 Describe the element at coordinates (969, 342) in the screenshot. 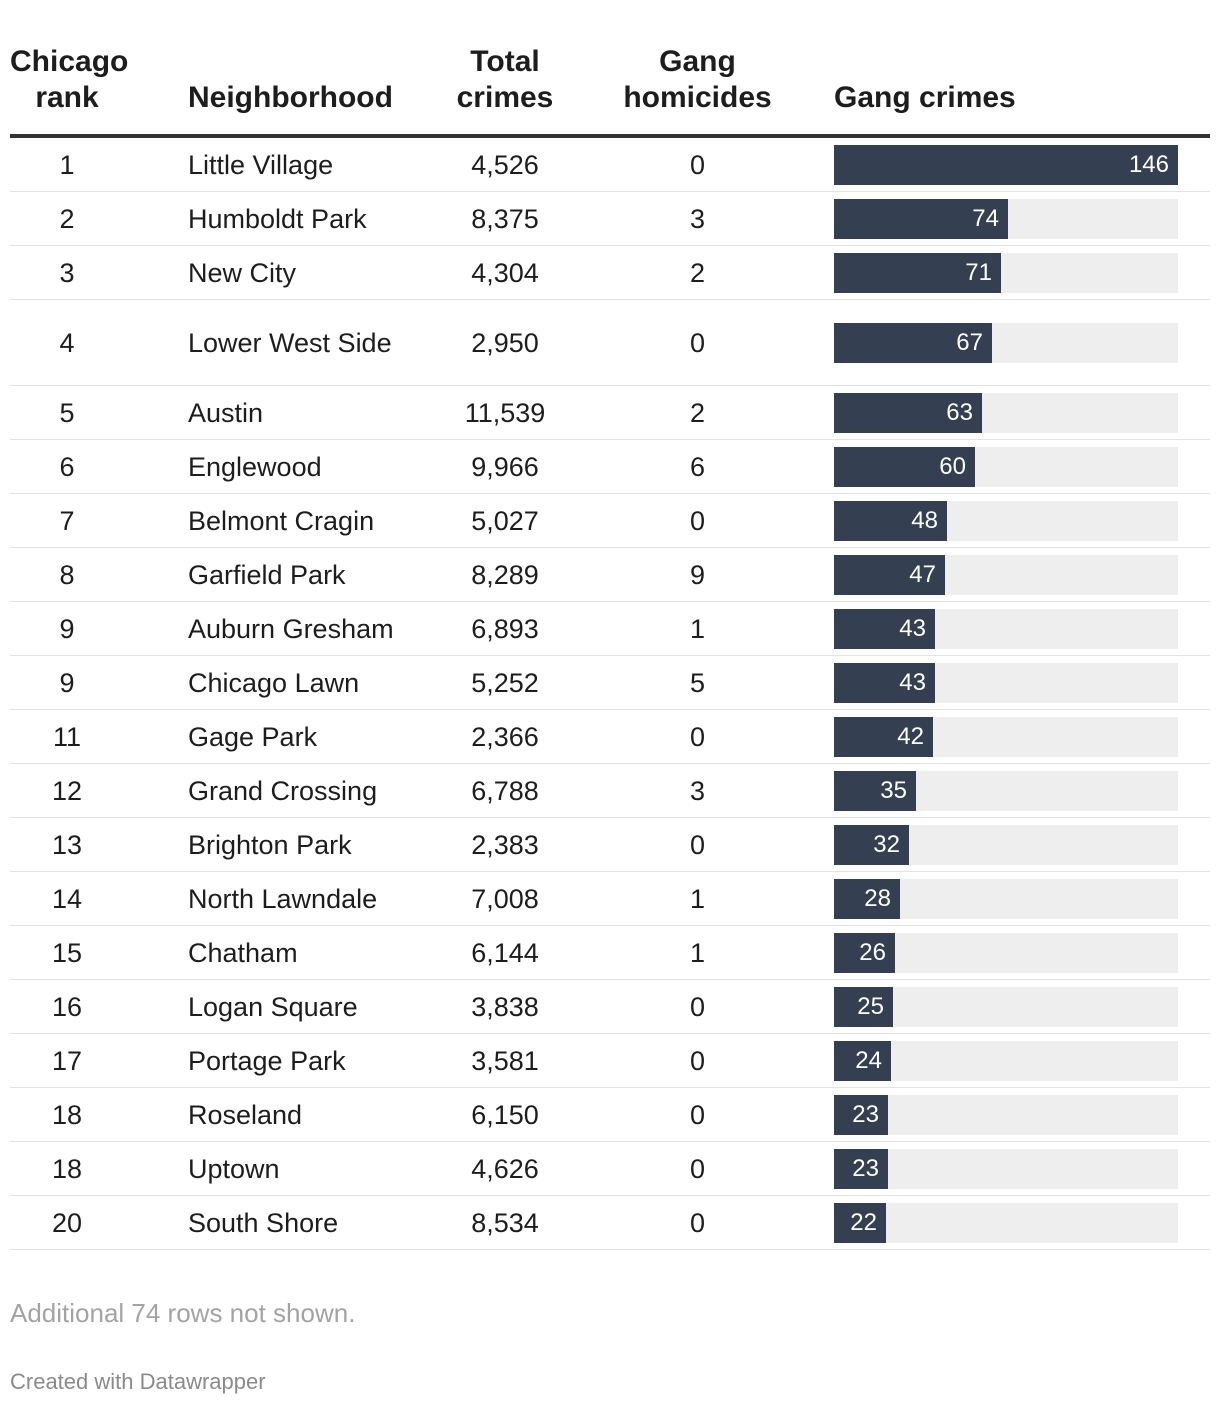

I see `gang-crimes-value-label: 67` at that location.